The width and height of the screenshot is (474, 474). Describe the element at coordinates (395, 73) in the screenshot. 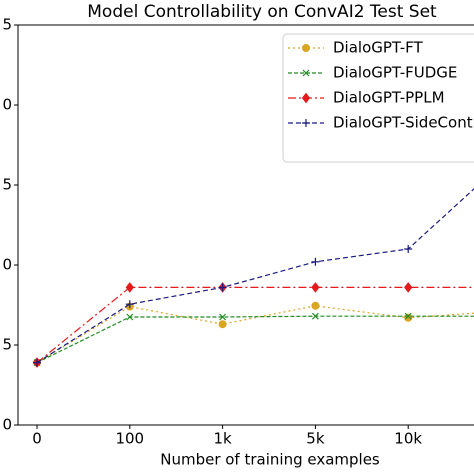

I see `legend-label: DialoGPT-FUDGE` at that location.